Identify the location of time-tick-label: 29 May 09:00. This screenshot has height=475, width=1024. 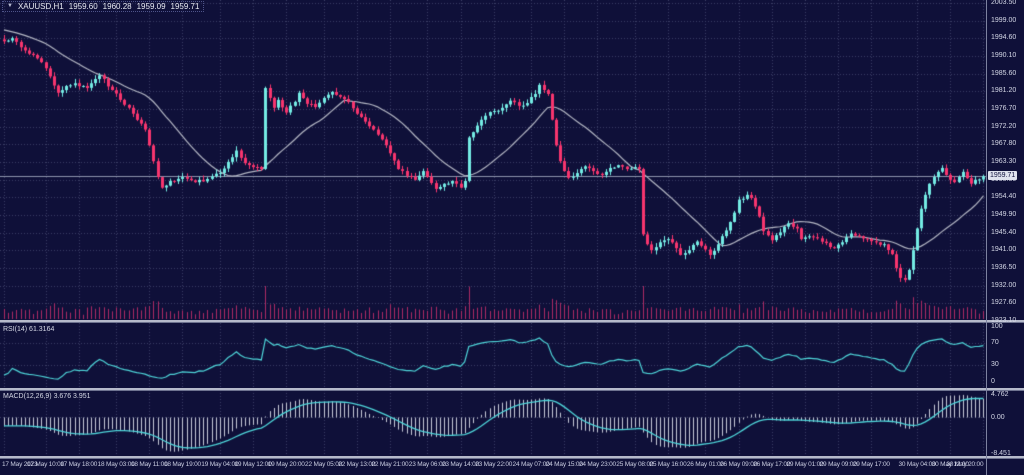
(838, 464).